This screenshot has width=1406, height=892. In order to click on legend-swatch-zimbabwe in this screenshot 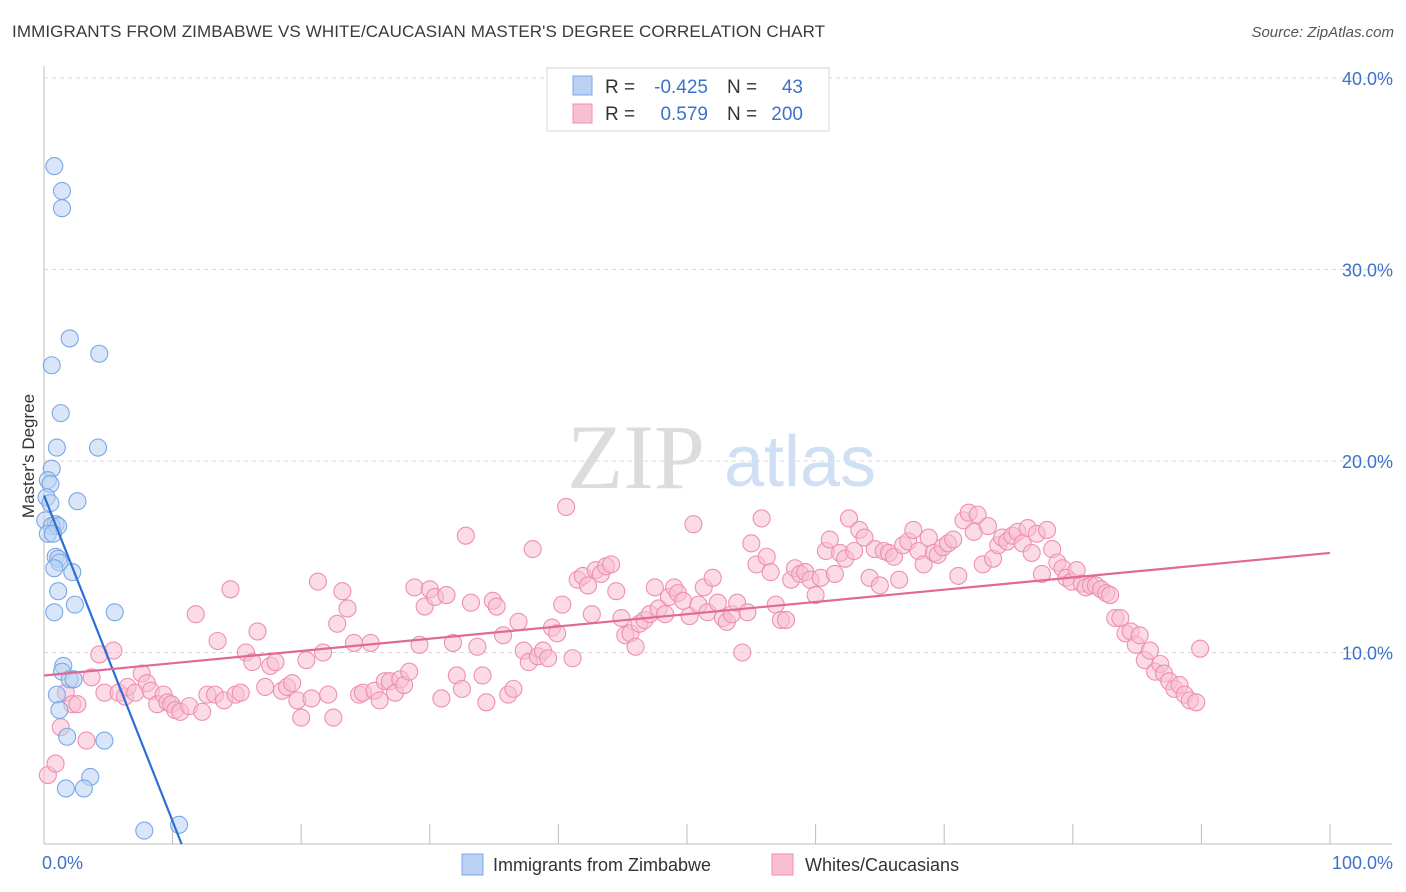, I will do `click(582, 85)`.